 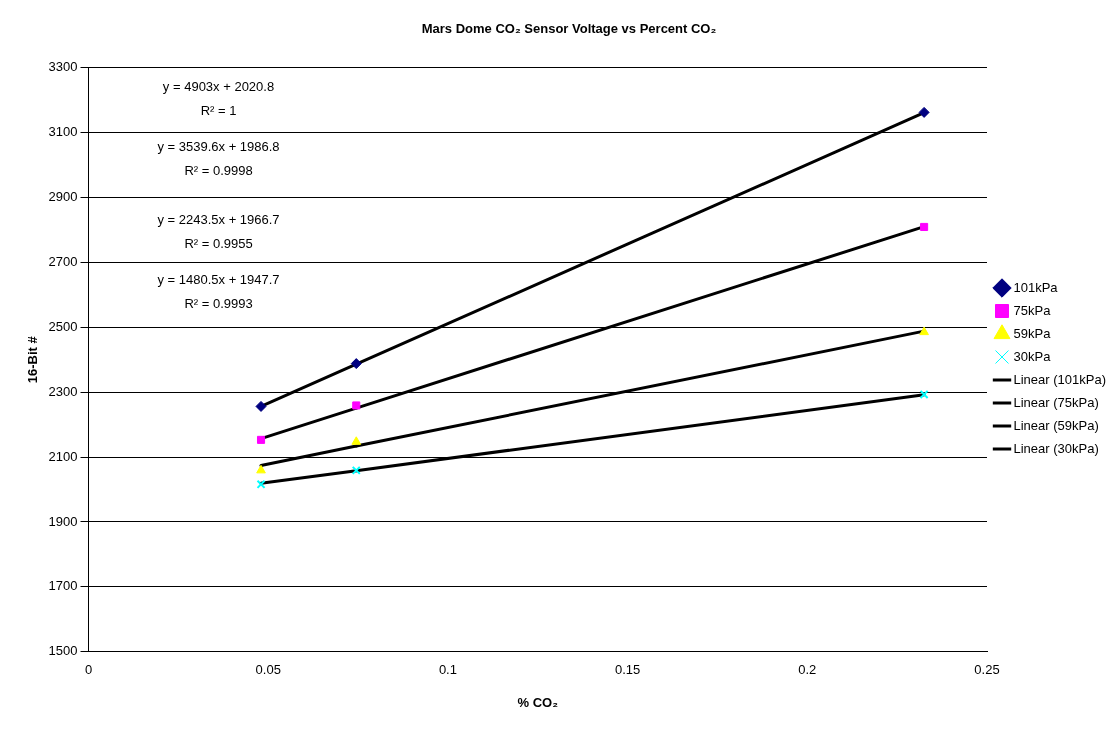 What do you see at coordinates (569, 29) in the screenshot?
I see `chart-title: Mars Dome CO₂ Sensor Voltage vs Percent CO₂` at bounding box center [569, 29].